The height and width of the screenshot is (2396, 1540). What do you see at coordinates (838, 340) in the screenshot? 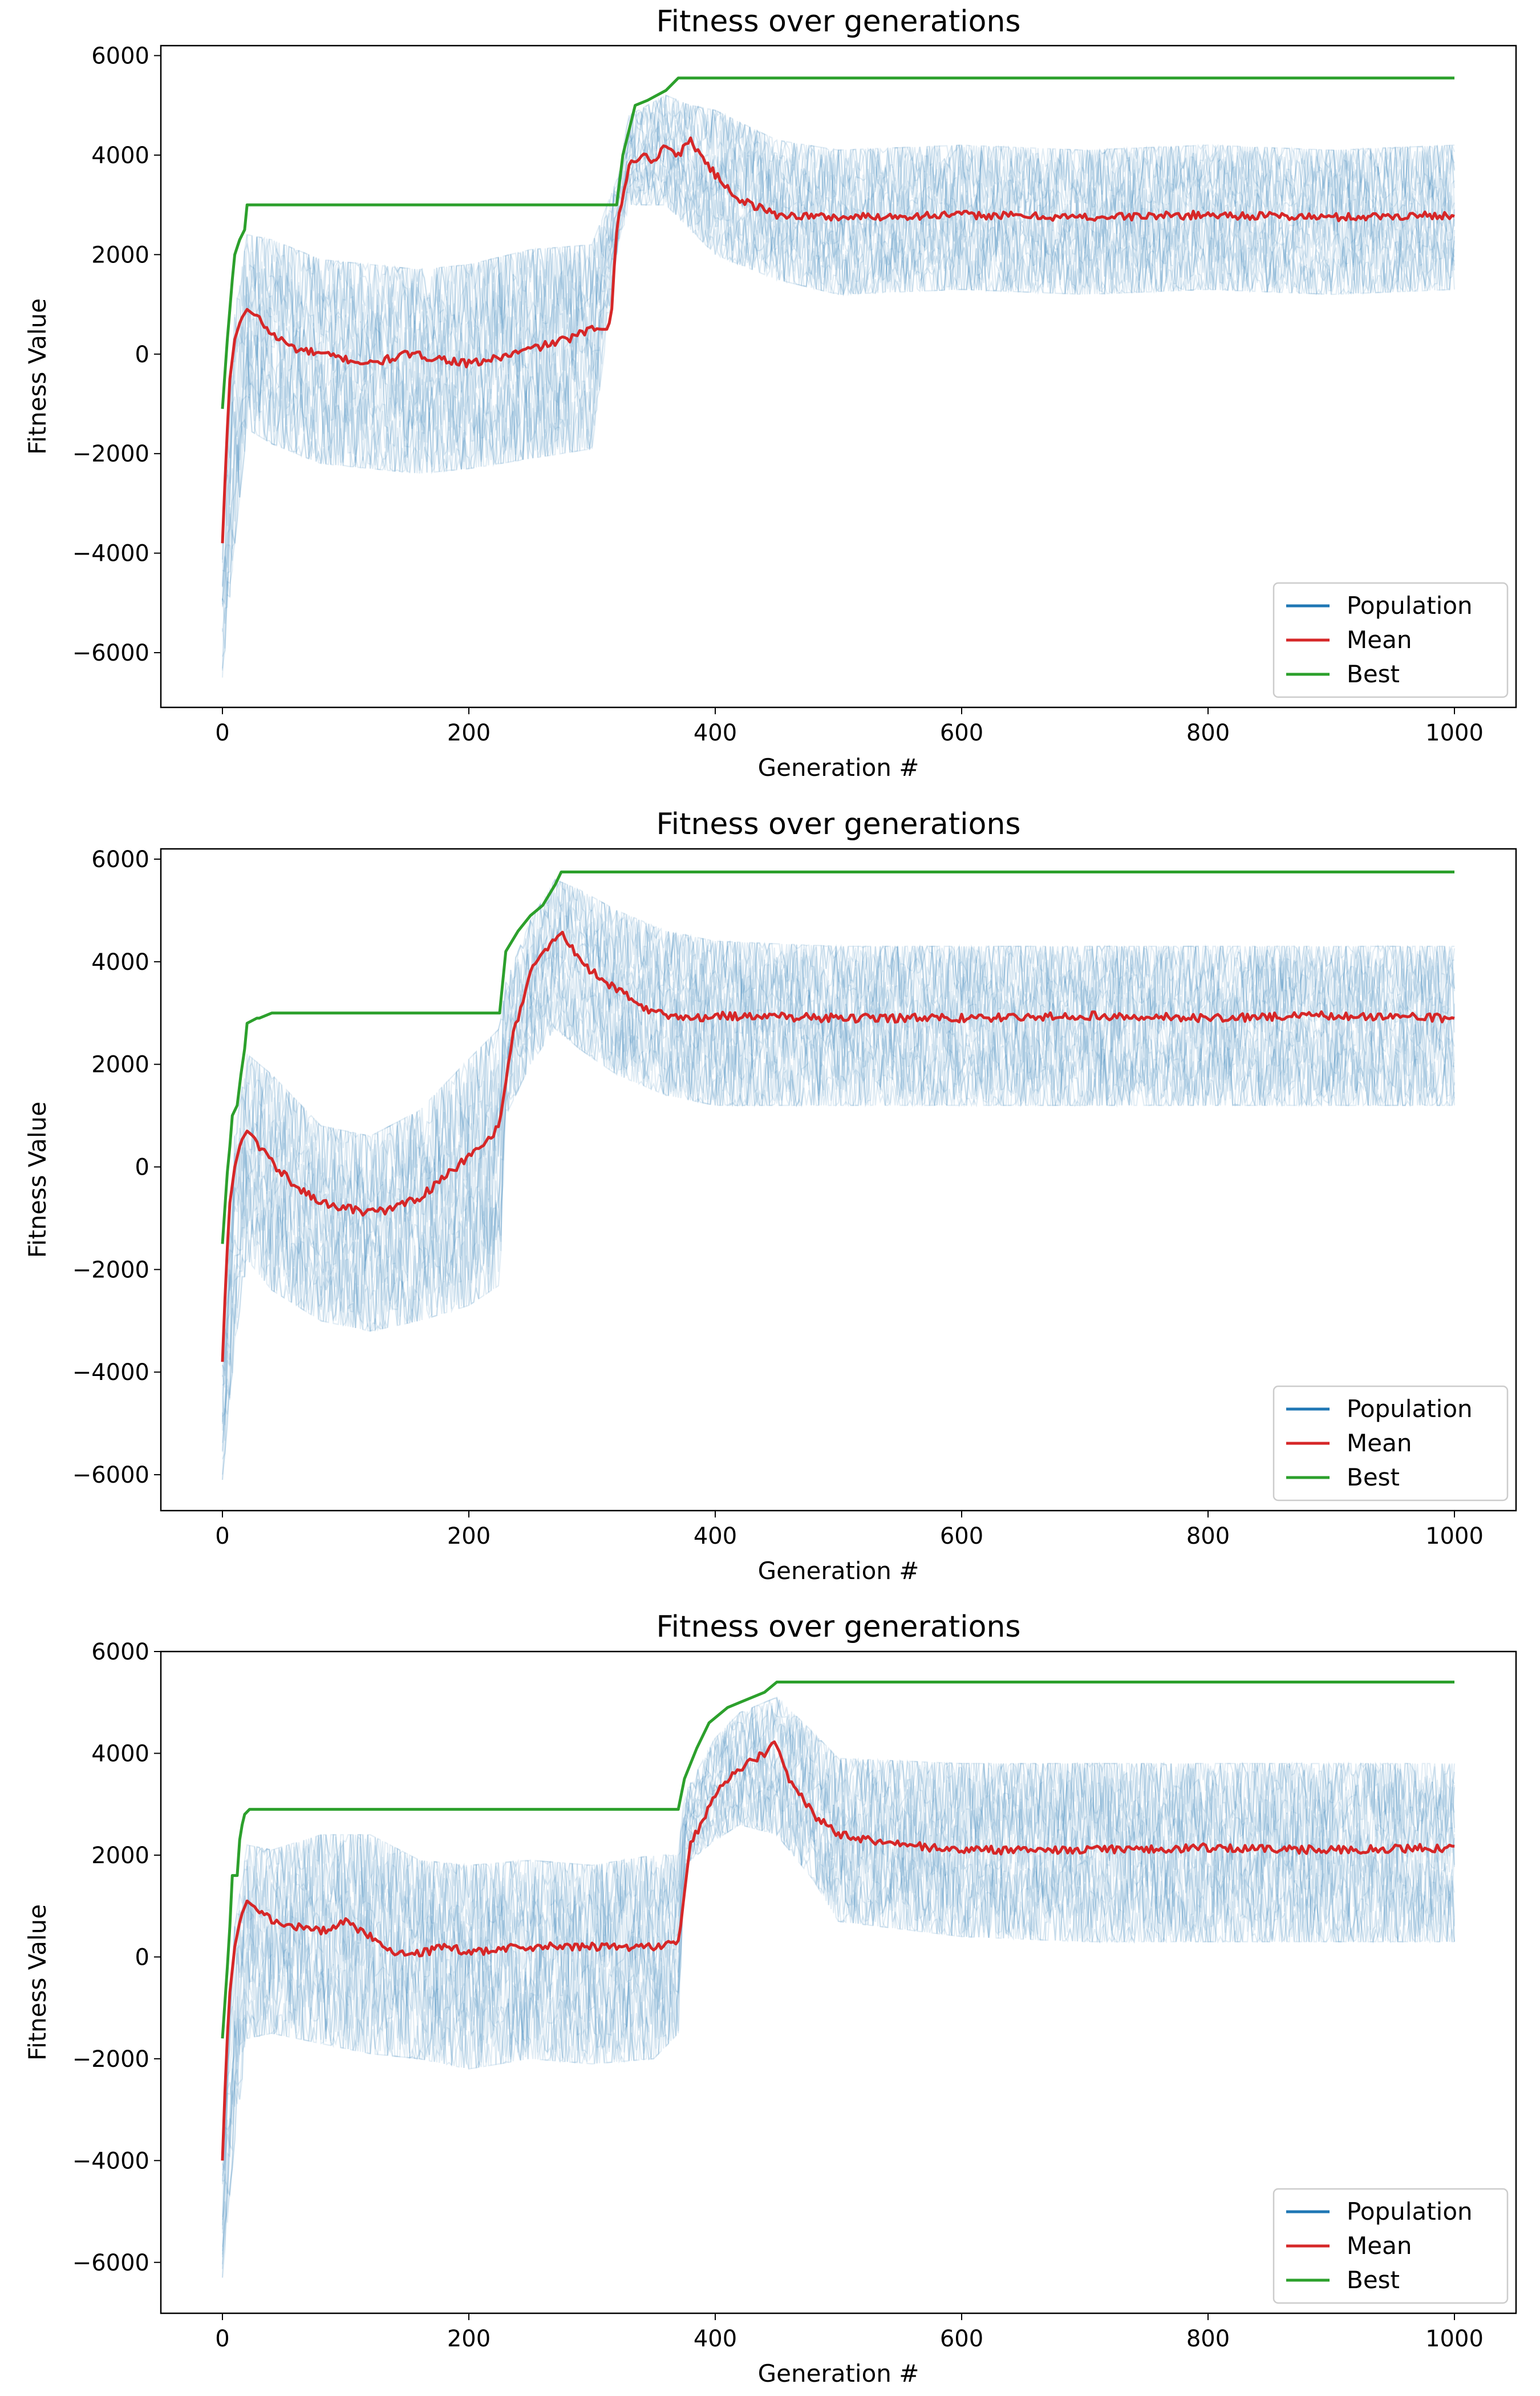
I see `mean-series-line` at bounding box center [838, 340].